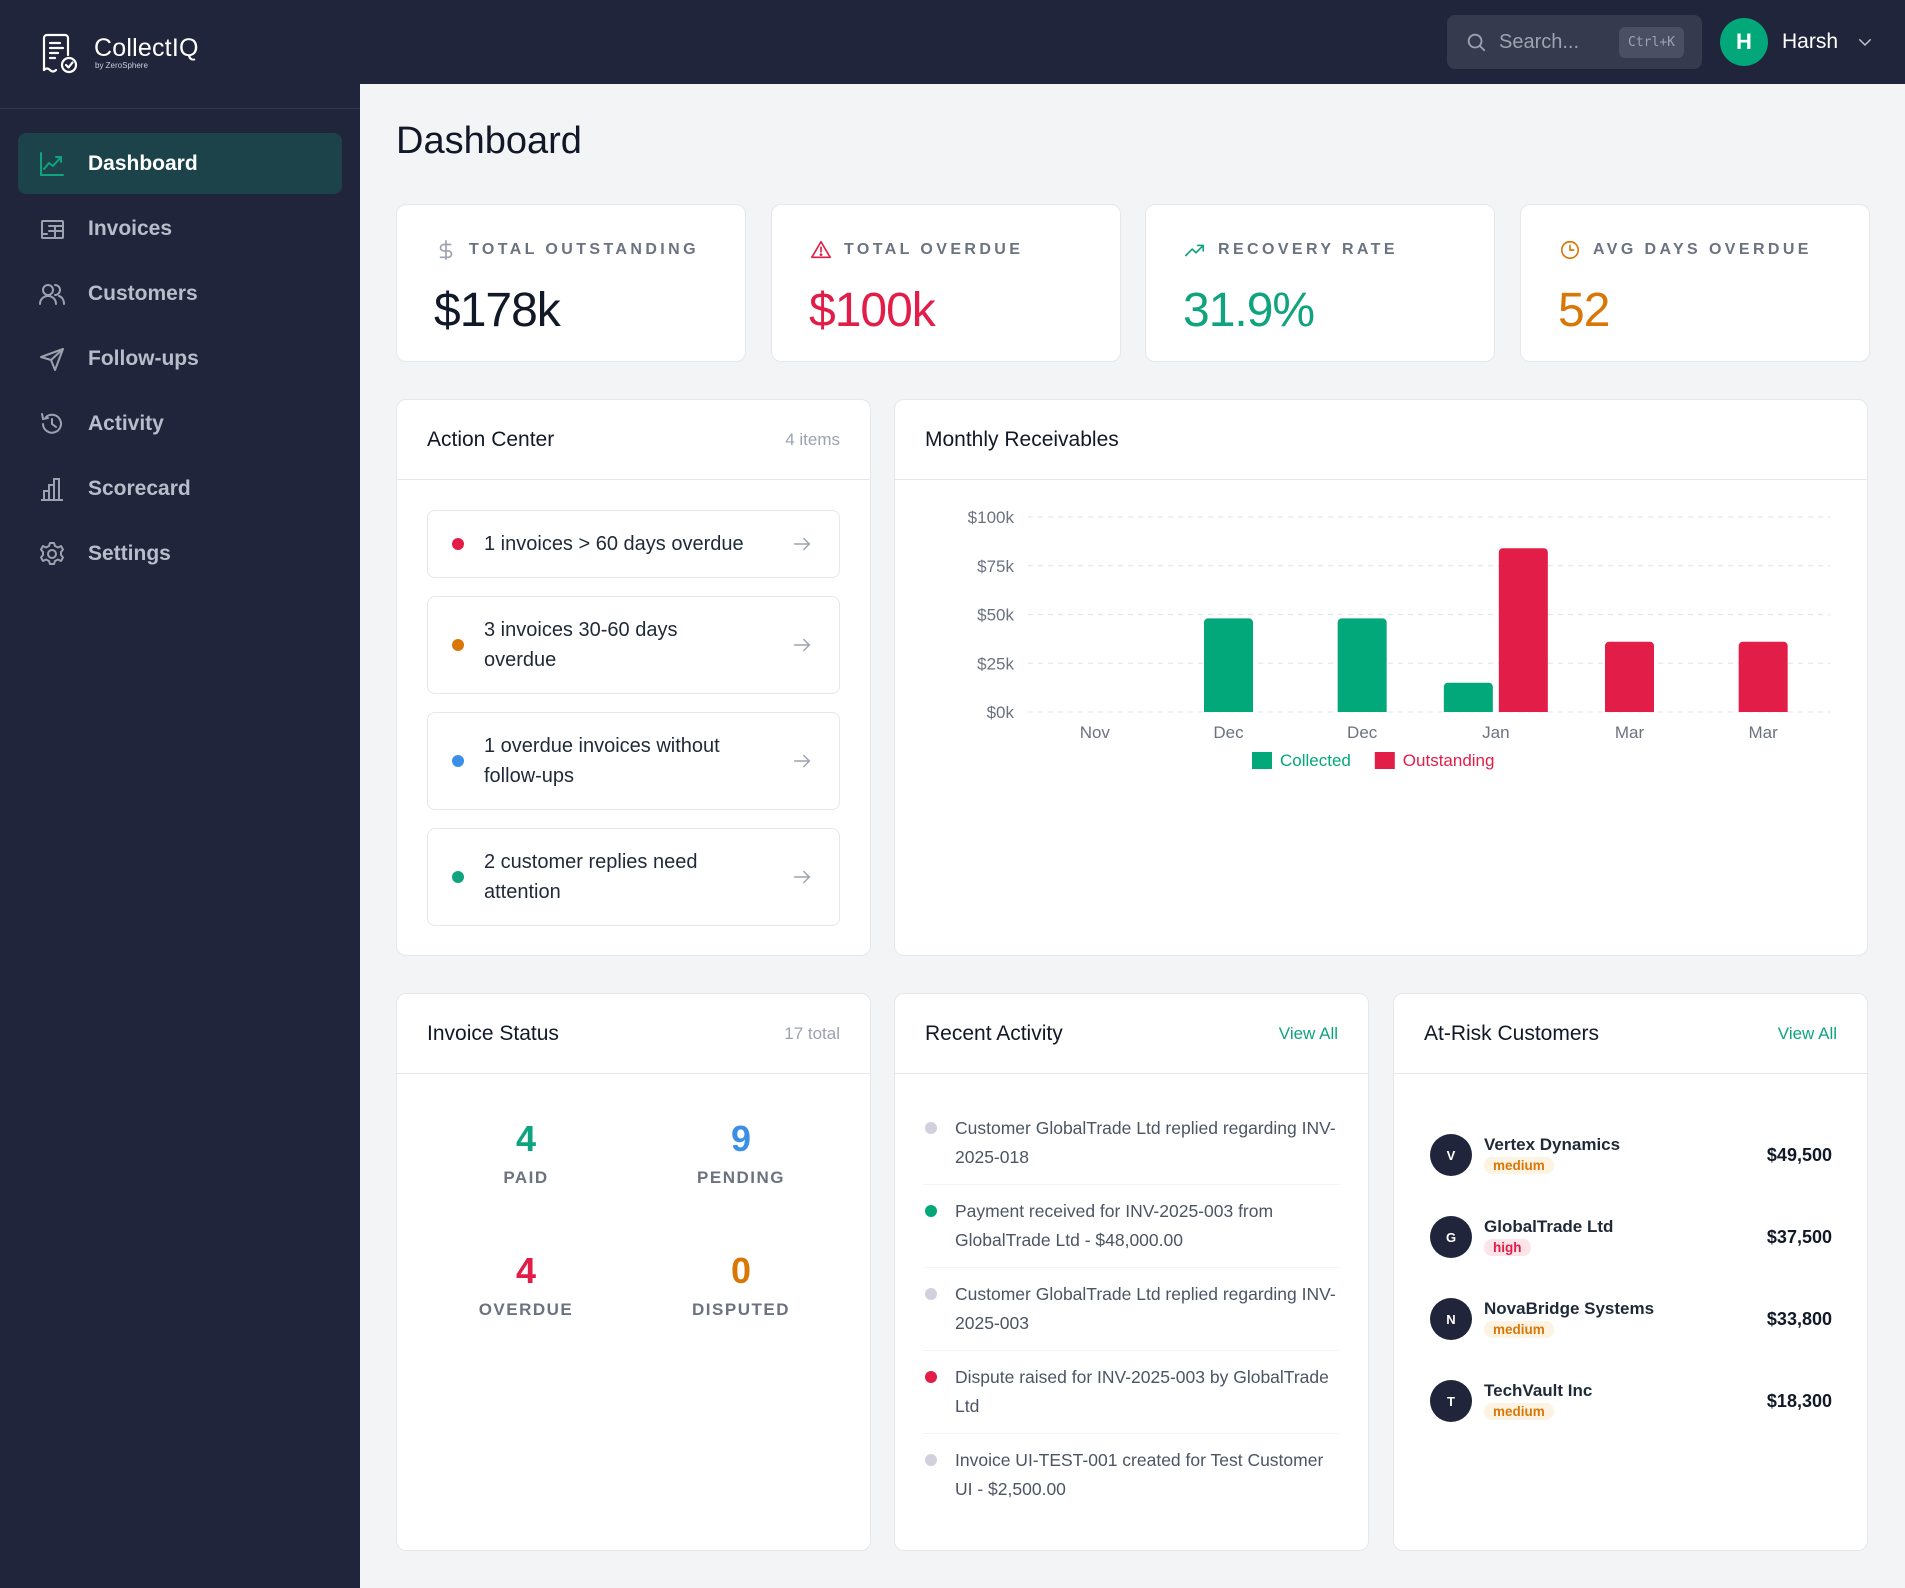  Describe the element at coordinates (1315, 760) in the screenshot. I see `svg-text: Collected` at that location.